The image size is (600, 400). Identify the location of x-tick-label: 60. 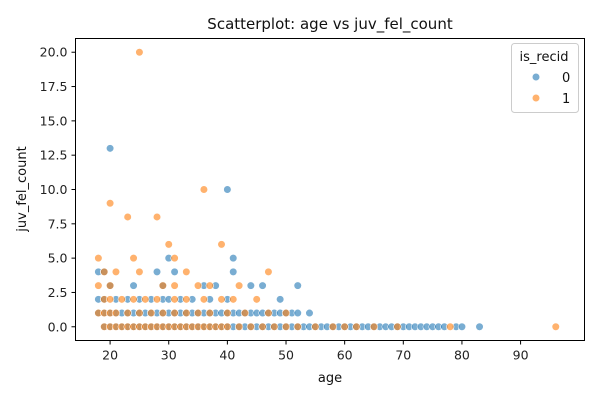
(345, 355).